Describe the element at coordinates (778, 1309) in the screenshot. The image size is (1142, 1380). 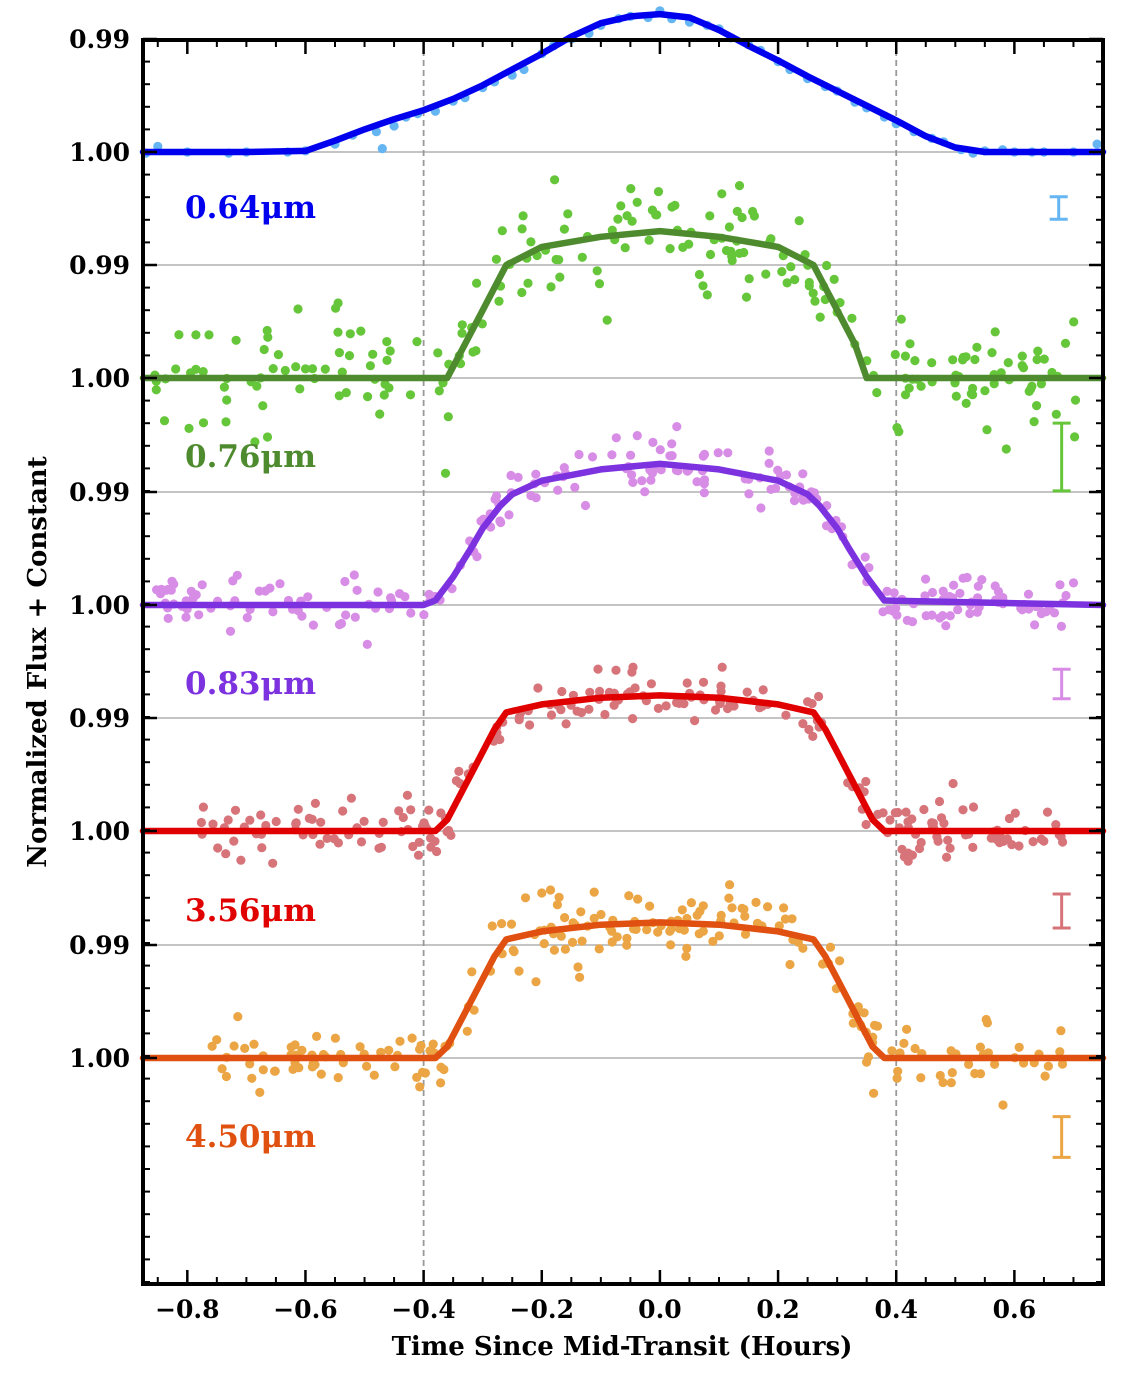
I see `x-tick-label: 0.2` at that location.